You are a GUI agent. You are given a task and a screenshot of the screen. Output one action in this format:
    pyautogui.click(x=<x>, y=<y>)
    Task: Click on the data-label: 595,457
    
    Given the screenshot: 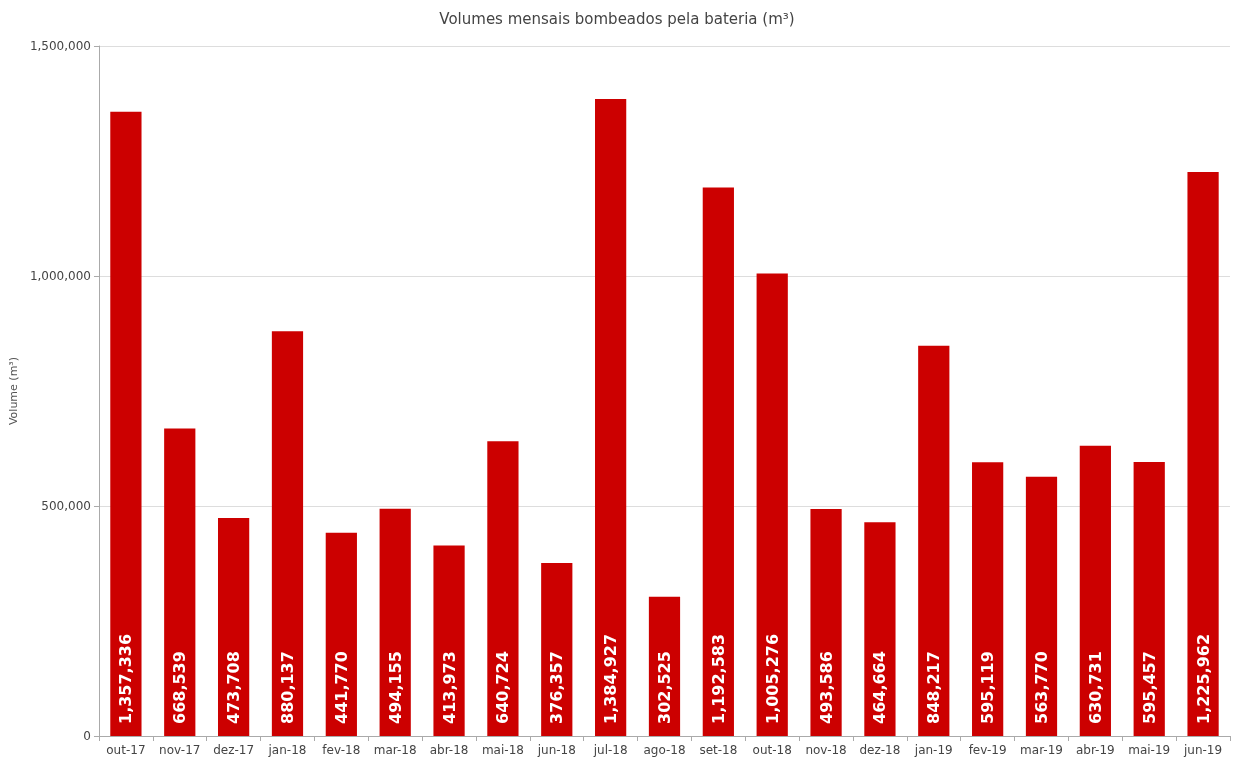 What is the action you would take?
    pyautogui.click(x=1149, y=687)
    